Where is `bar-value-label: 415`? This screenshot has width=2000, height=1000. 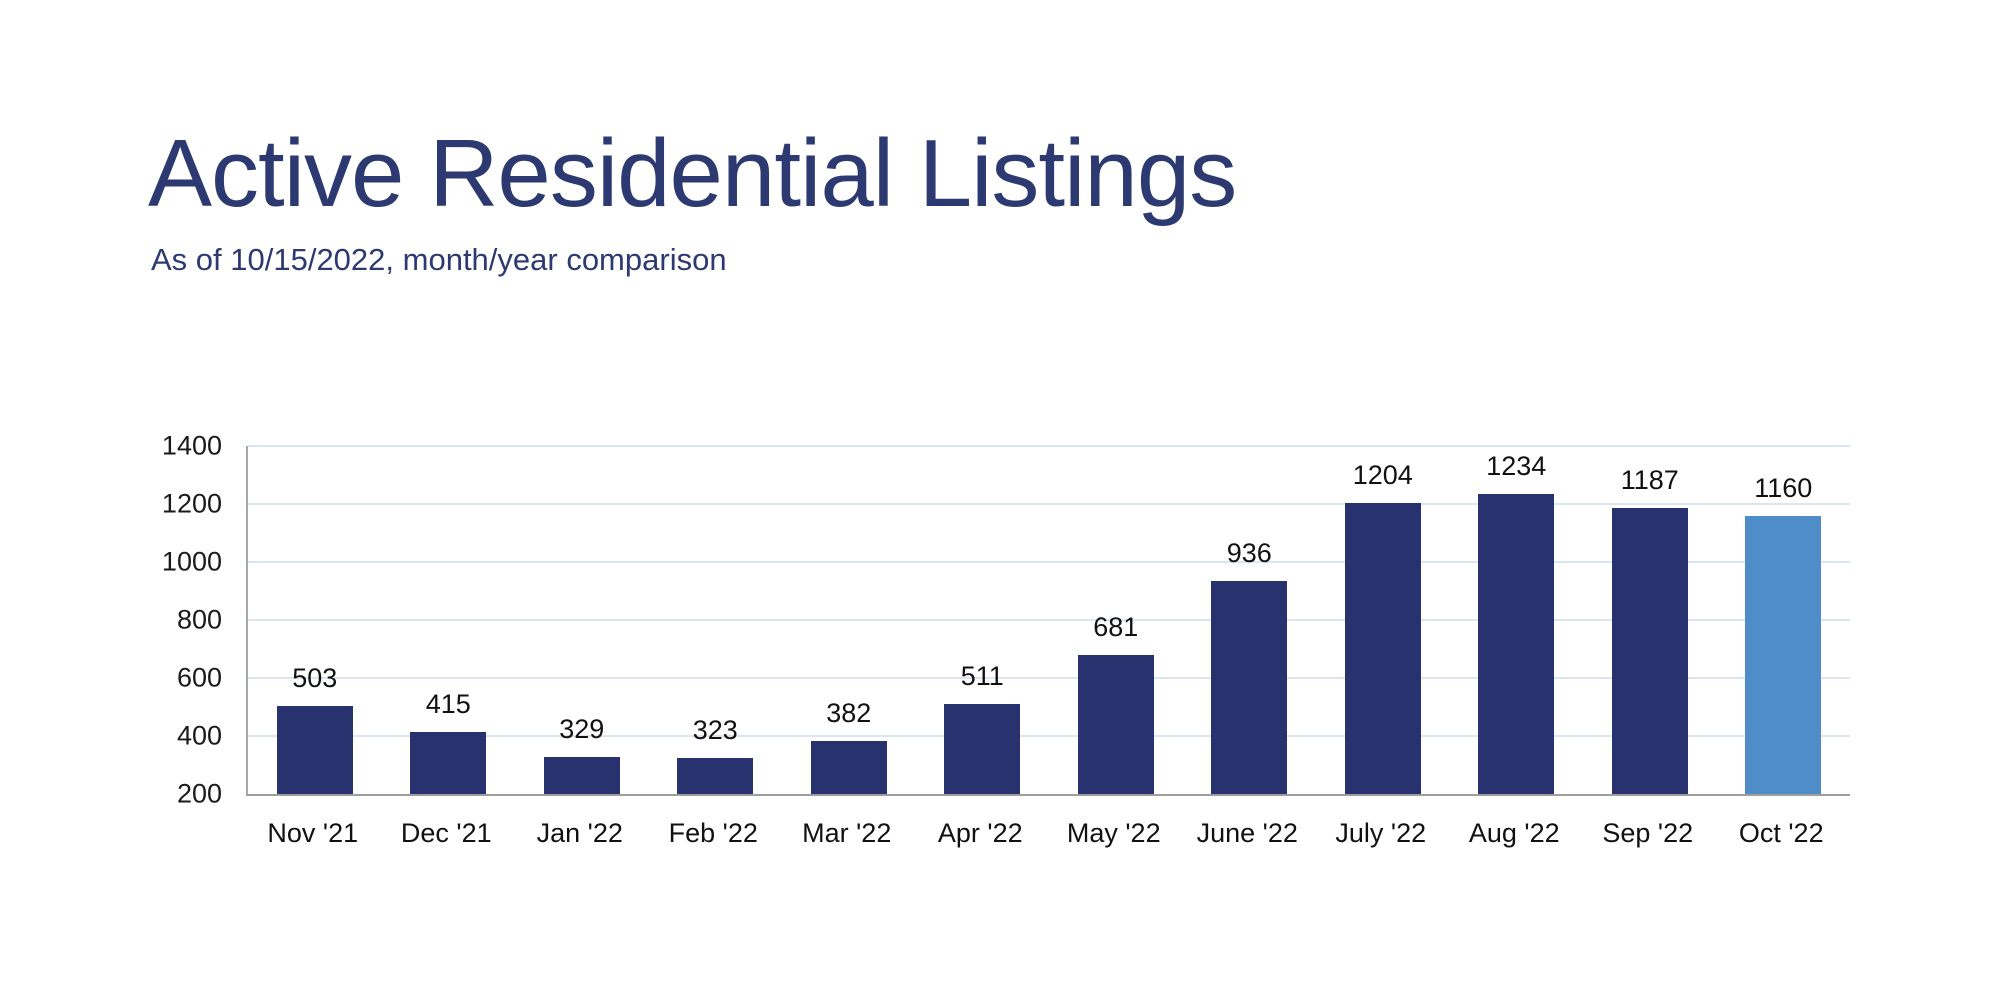 bar-value-label: 415 is located at coordinates (448, 703).